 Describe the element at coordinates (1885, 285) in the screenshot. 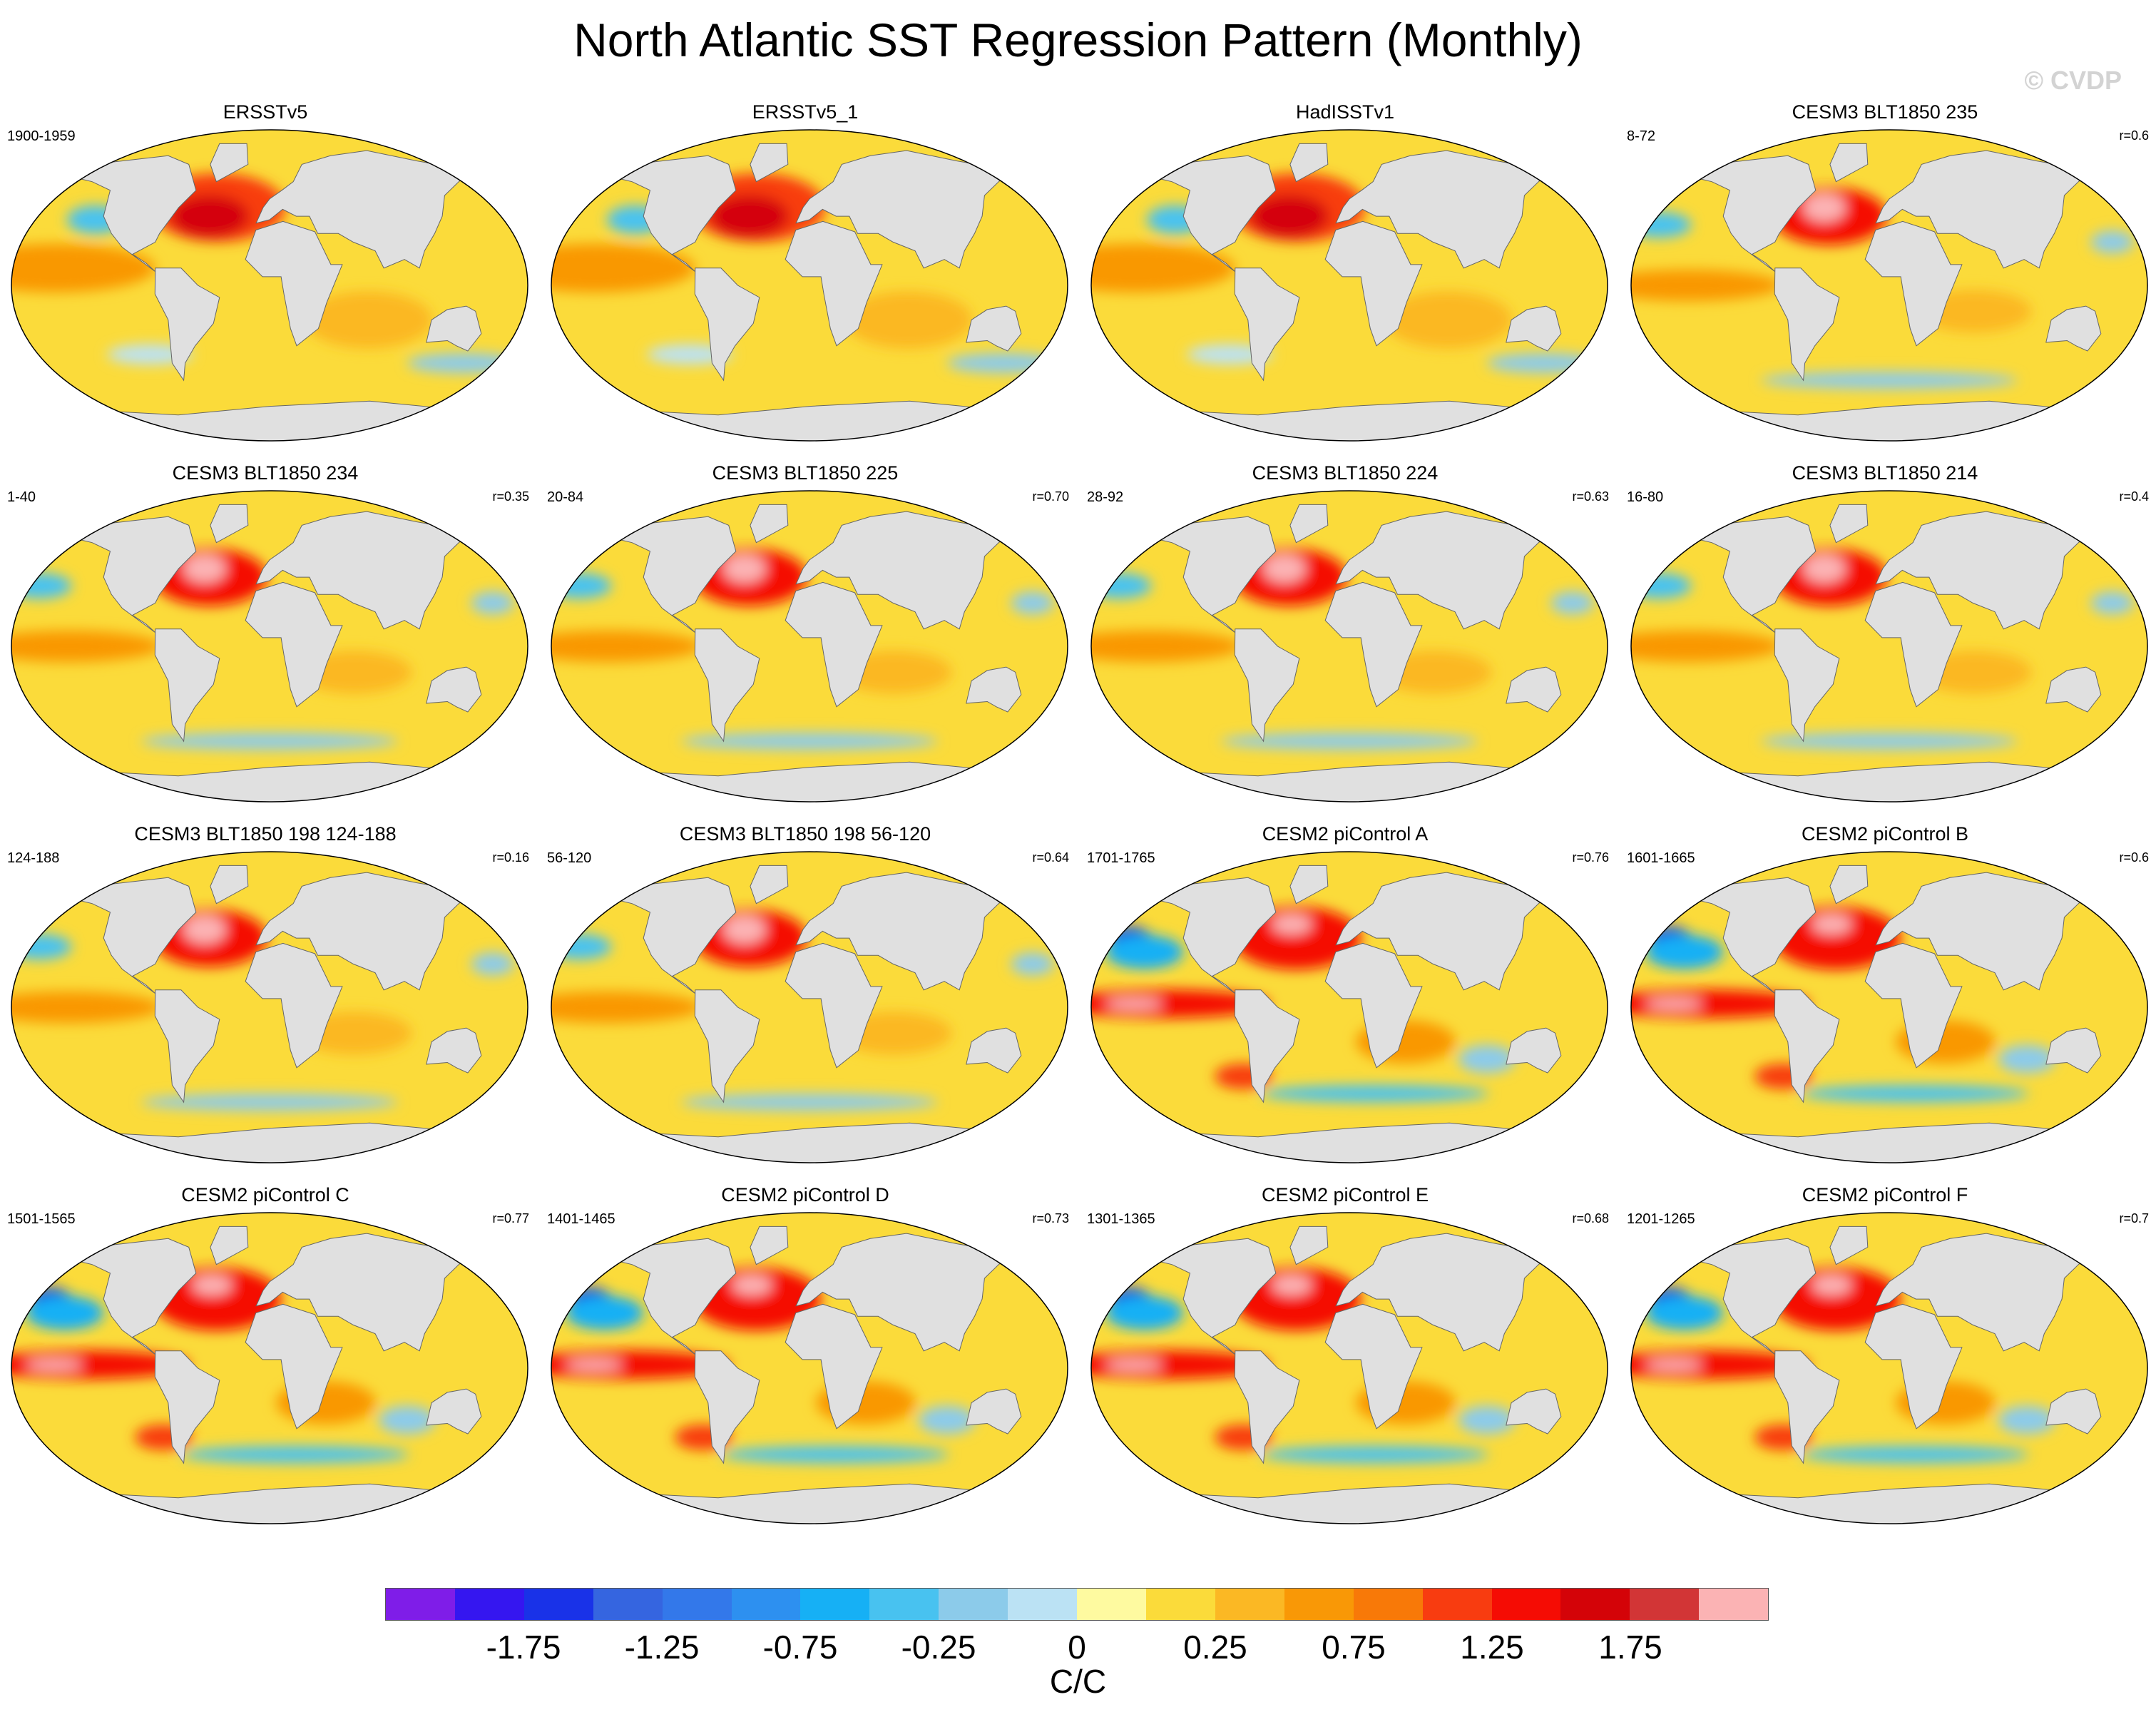

I see `map-panel: CESM3 BLT1850 235 8-72 r=0.6` at that location.